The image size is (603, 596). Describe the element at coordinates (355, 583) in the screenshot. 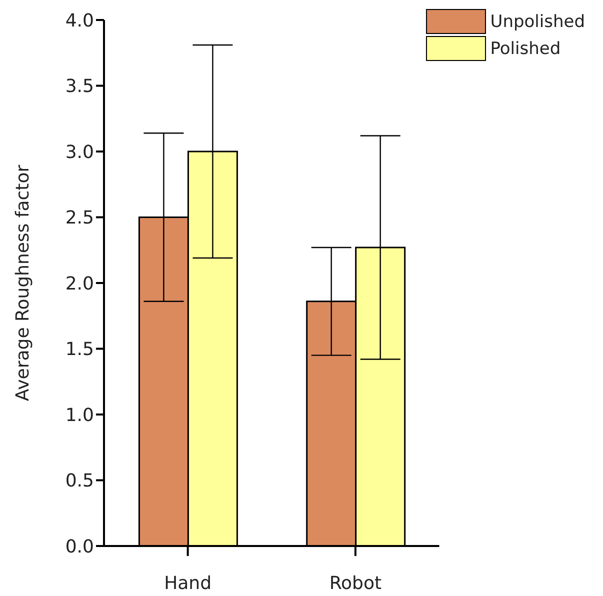

I see `x-tick-label: Robot` at that location.